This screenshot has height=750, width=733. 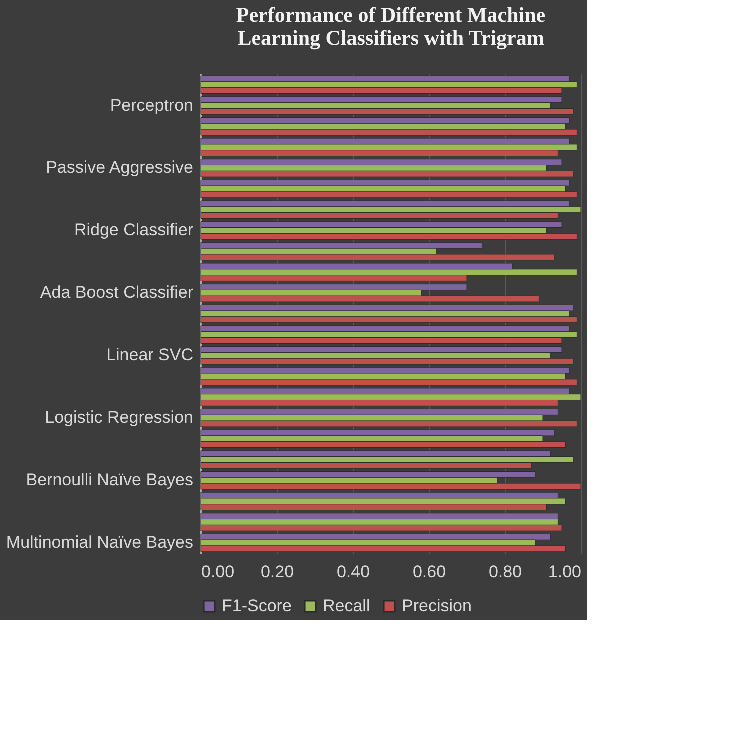 What do you see at coordinates (346, 606) in the screenshot?
I see `legend-label: Recall` at bounding box center [346, 606].